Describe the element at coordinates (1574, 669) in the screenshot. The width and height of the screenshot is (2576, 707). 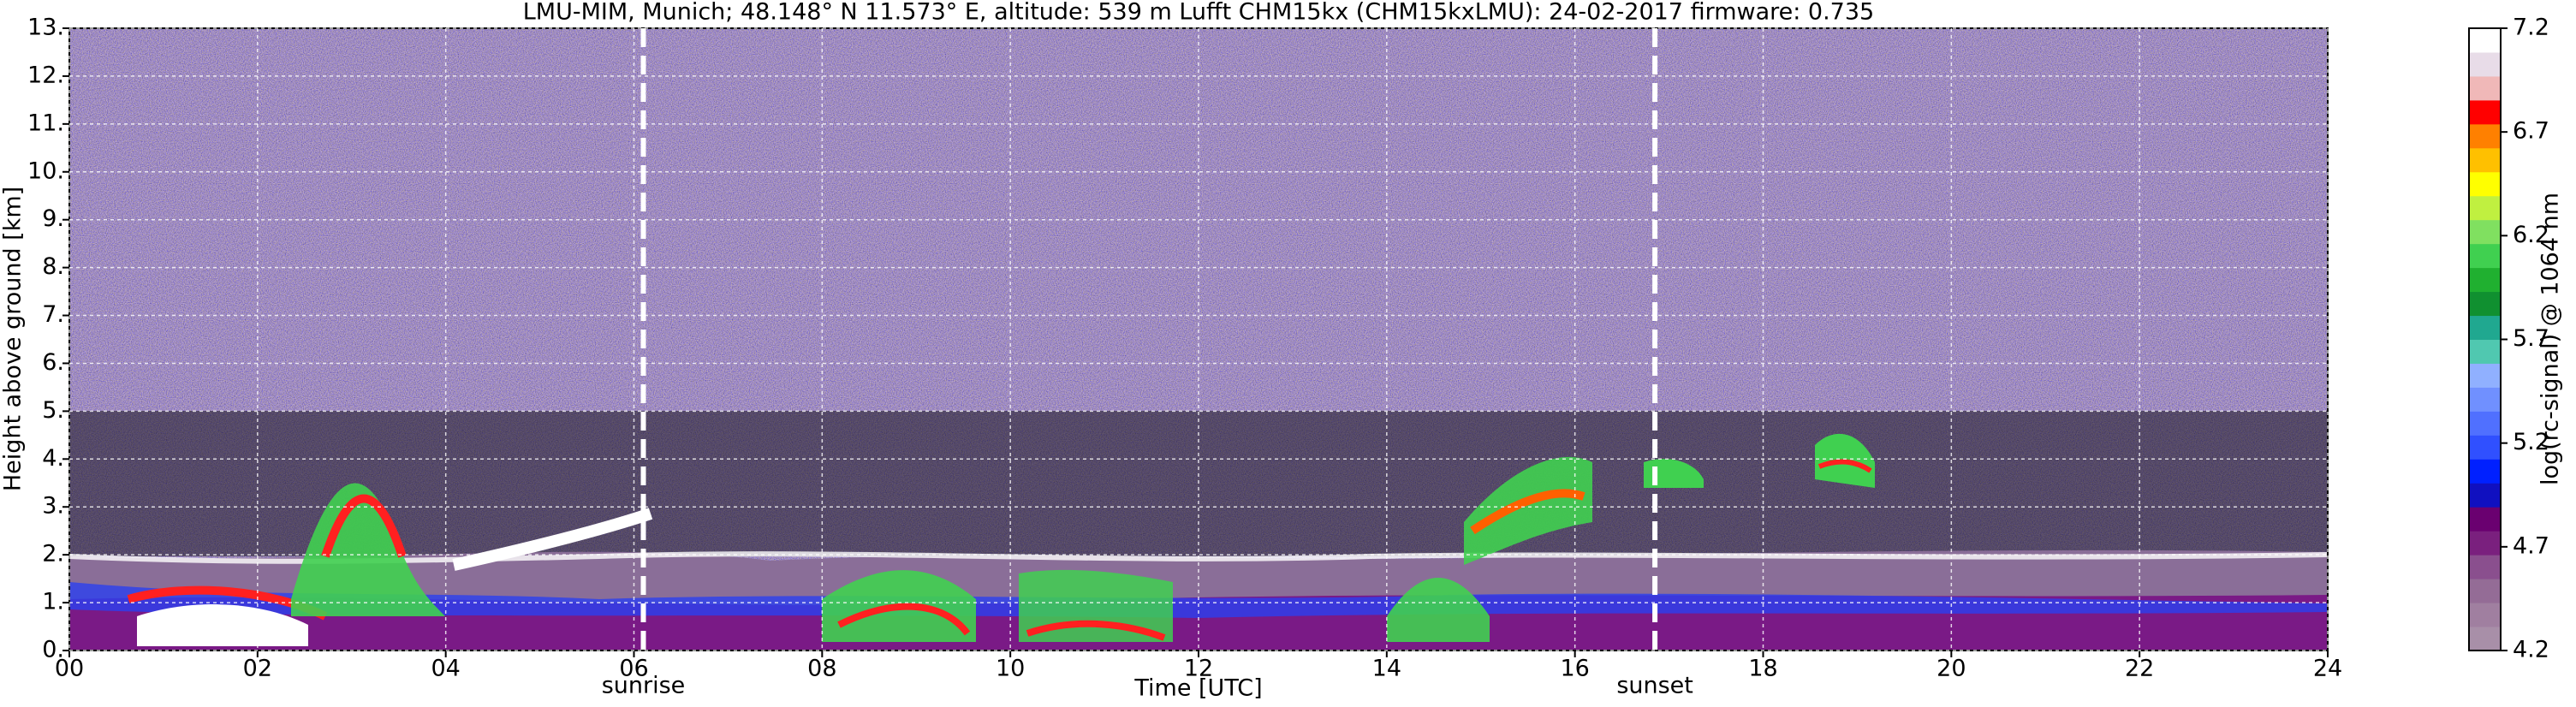
I see `x-tick-label: 16` at that location.